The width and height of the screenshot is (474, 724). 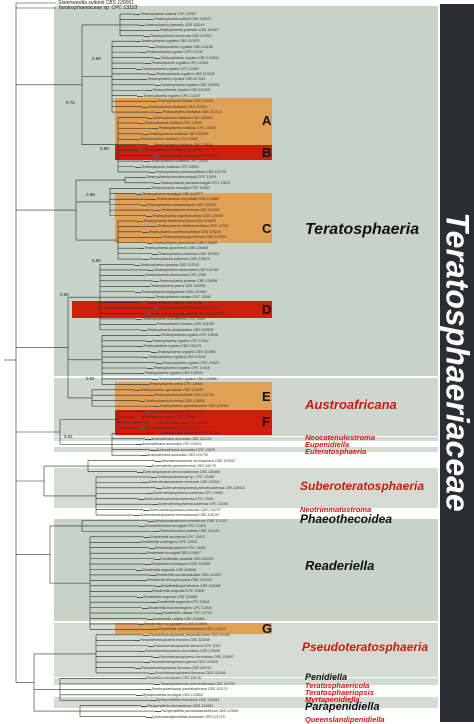 What do you see at coordinates (170, 373) in the screenshot?
I see `taxon-label: Teratosphaeria cryptica CBS 125004` at bounding box center [170, 373].